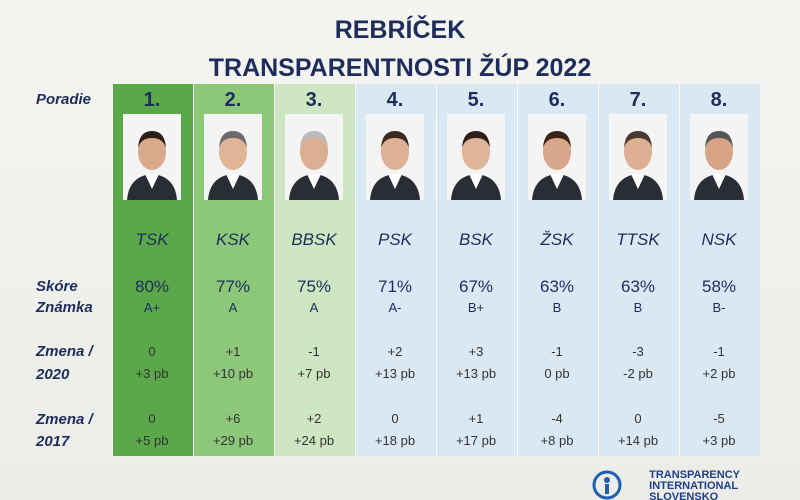 The width and height of the screenshot is (800, 500). What do you see at coordinates (233, 440) in the screenshot?
I see `change-2017-points: +29 pb` at bounding box center [233, 440].